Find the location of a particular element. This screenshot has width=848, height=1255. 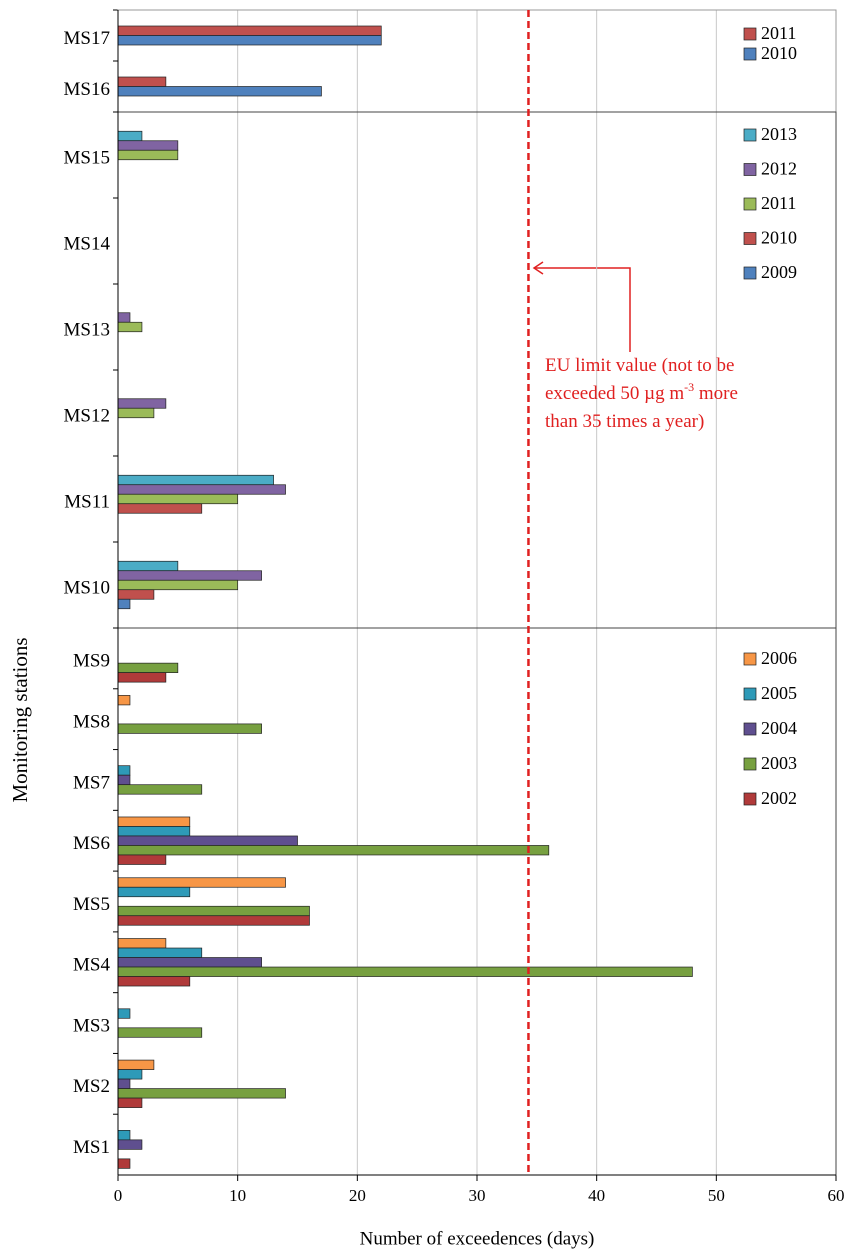

y-tick-label: MS9 is located at coordinates (91, 661).